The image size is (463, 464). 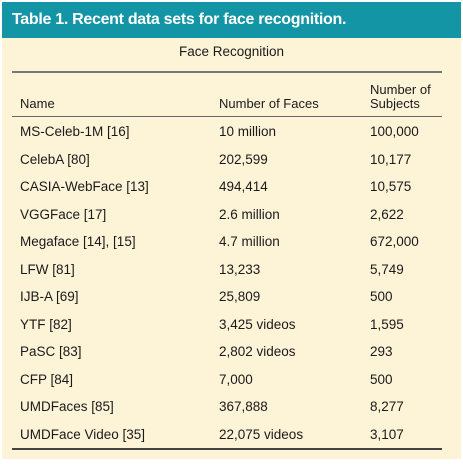 I want to click on dataset-name: MS-Celeb-1M [16], so click(x=75, y=131).